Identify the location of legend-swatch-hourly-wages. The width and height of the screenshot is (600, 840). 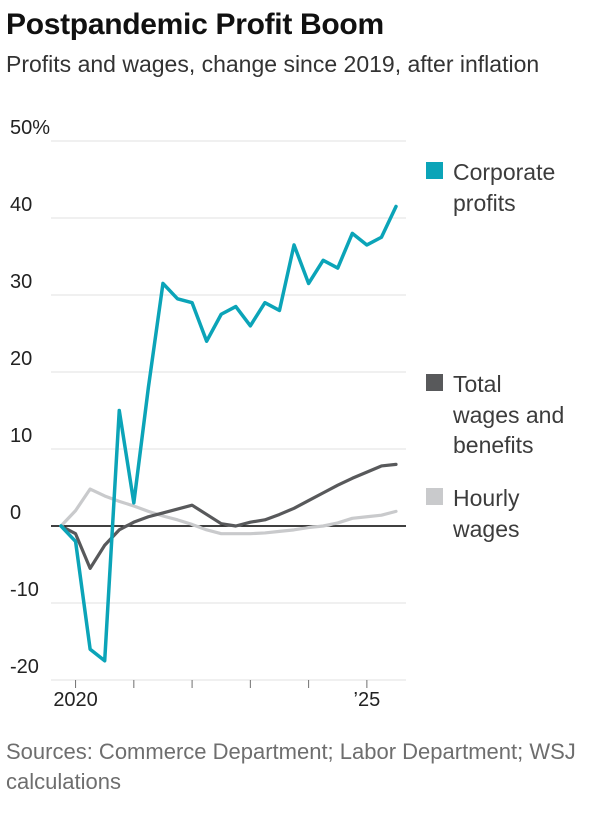
(434, 497).